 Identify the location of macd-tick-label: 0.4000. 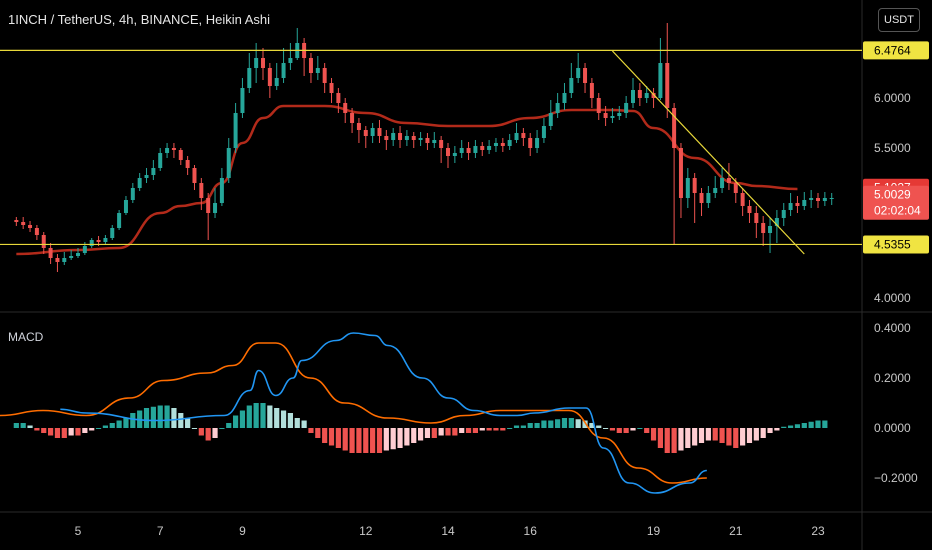
(892, 328).